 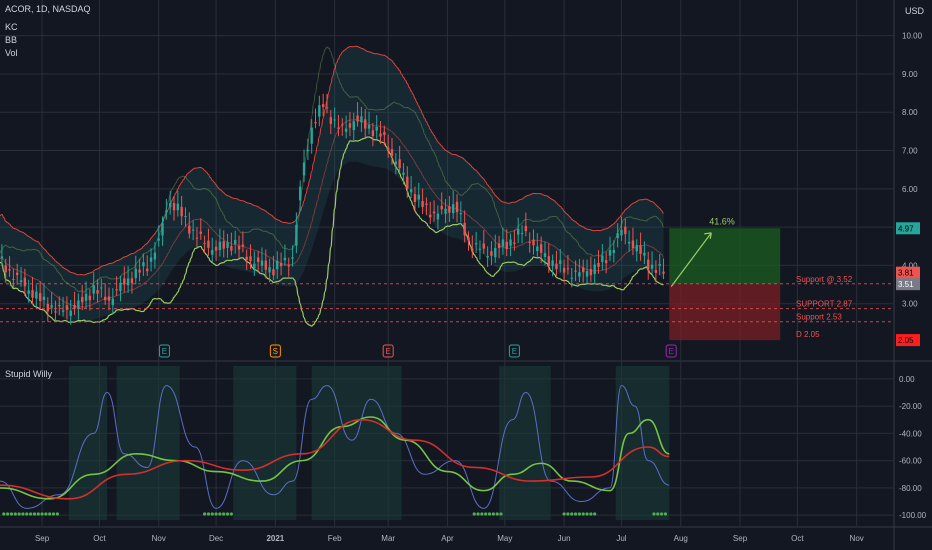 What do you see at coordinates (159, 538) in the screenshot?
I see `x-tick-label: Nov` at bounding box center [159, 538].